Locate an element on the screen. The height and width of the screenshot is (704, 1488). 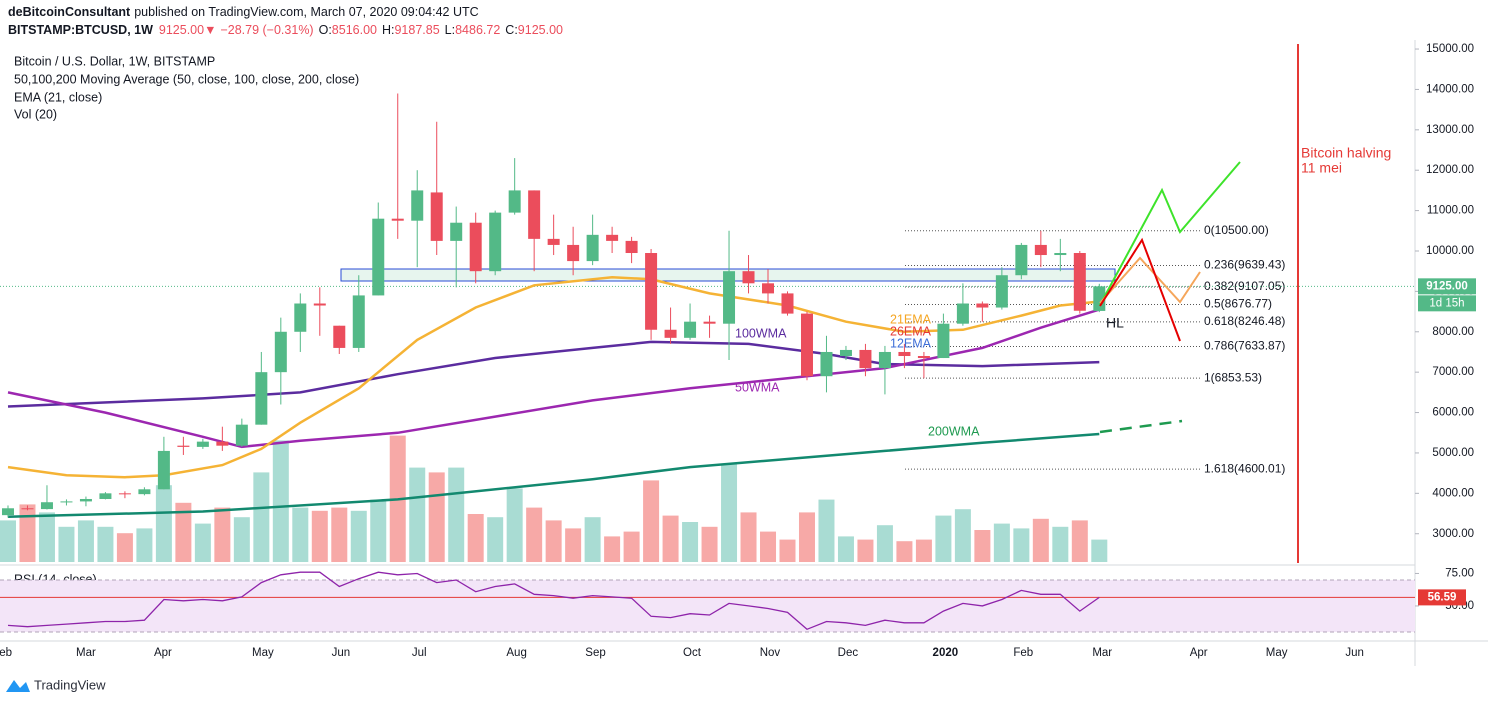
price-box is located at coordinates (1447, 286).